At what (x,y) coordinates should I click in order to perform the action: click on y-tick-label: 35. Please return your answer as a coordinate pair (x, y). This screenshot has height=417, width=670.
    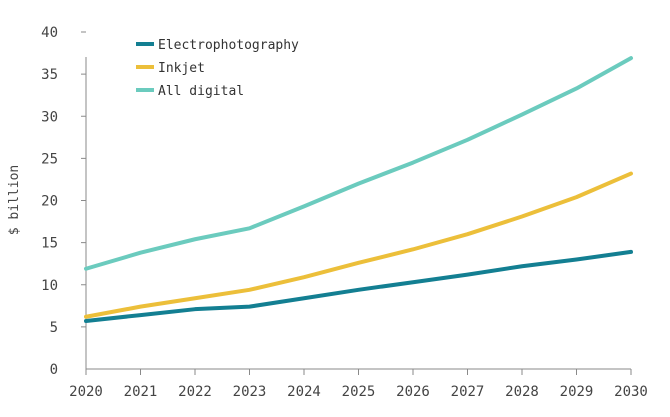
    Looking at the image, I should click on (49, 75).